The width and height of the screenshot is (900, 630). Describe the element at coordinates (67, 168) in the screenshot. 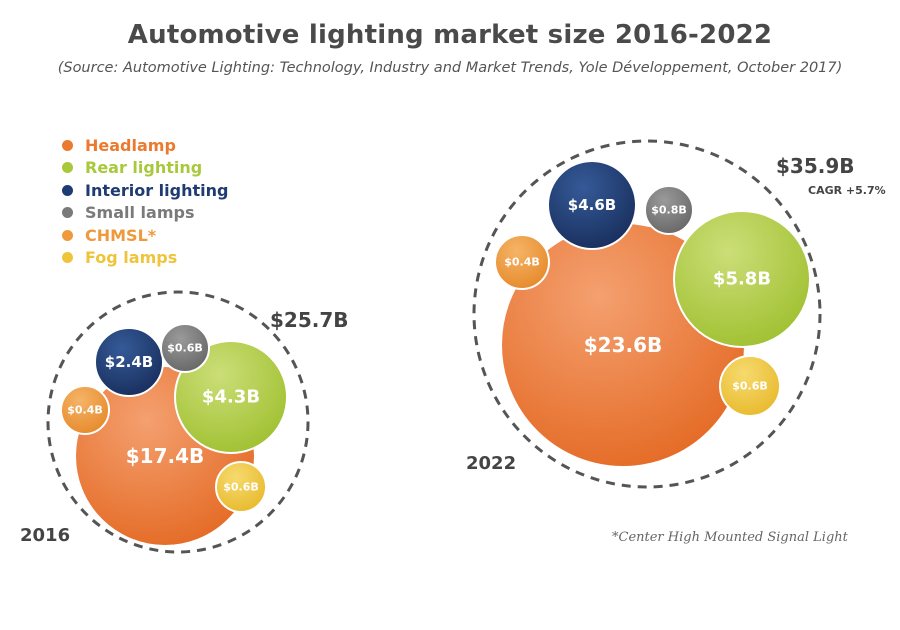

I see `legend-dot-rear-lighting` at that location.